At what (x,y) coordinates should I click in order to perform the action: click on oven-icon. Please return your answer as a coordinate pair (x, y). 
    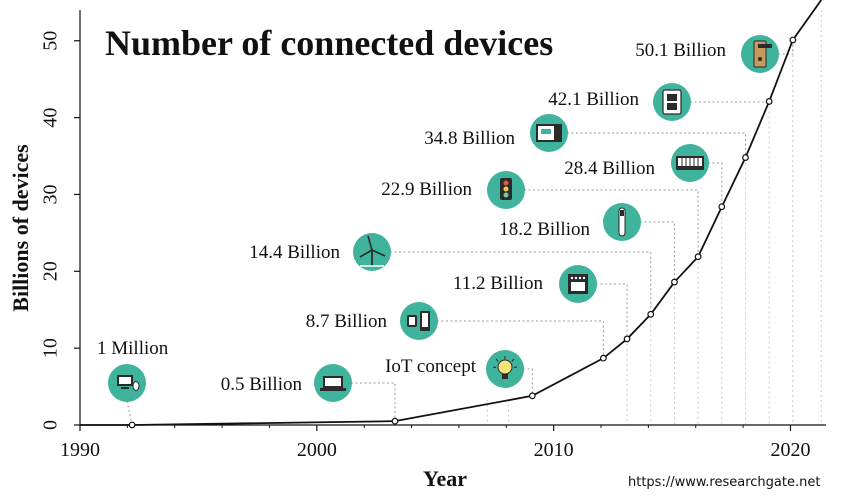
    Looking at the image, I should click on (578, 284).